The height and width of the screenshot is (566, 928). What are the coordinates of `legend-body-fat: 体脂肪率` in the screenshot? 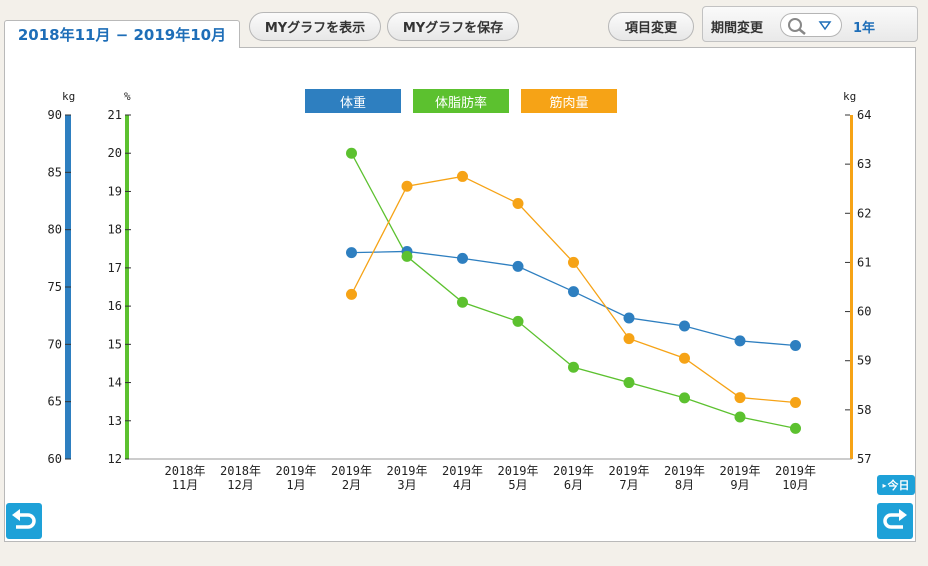 It's located at (461, 101).